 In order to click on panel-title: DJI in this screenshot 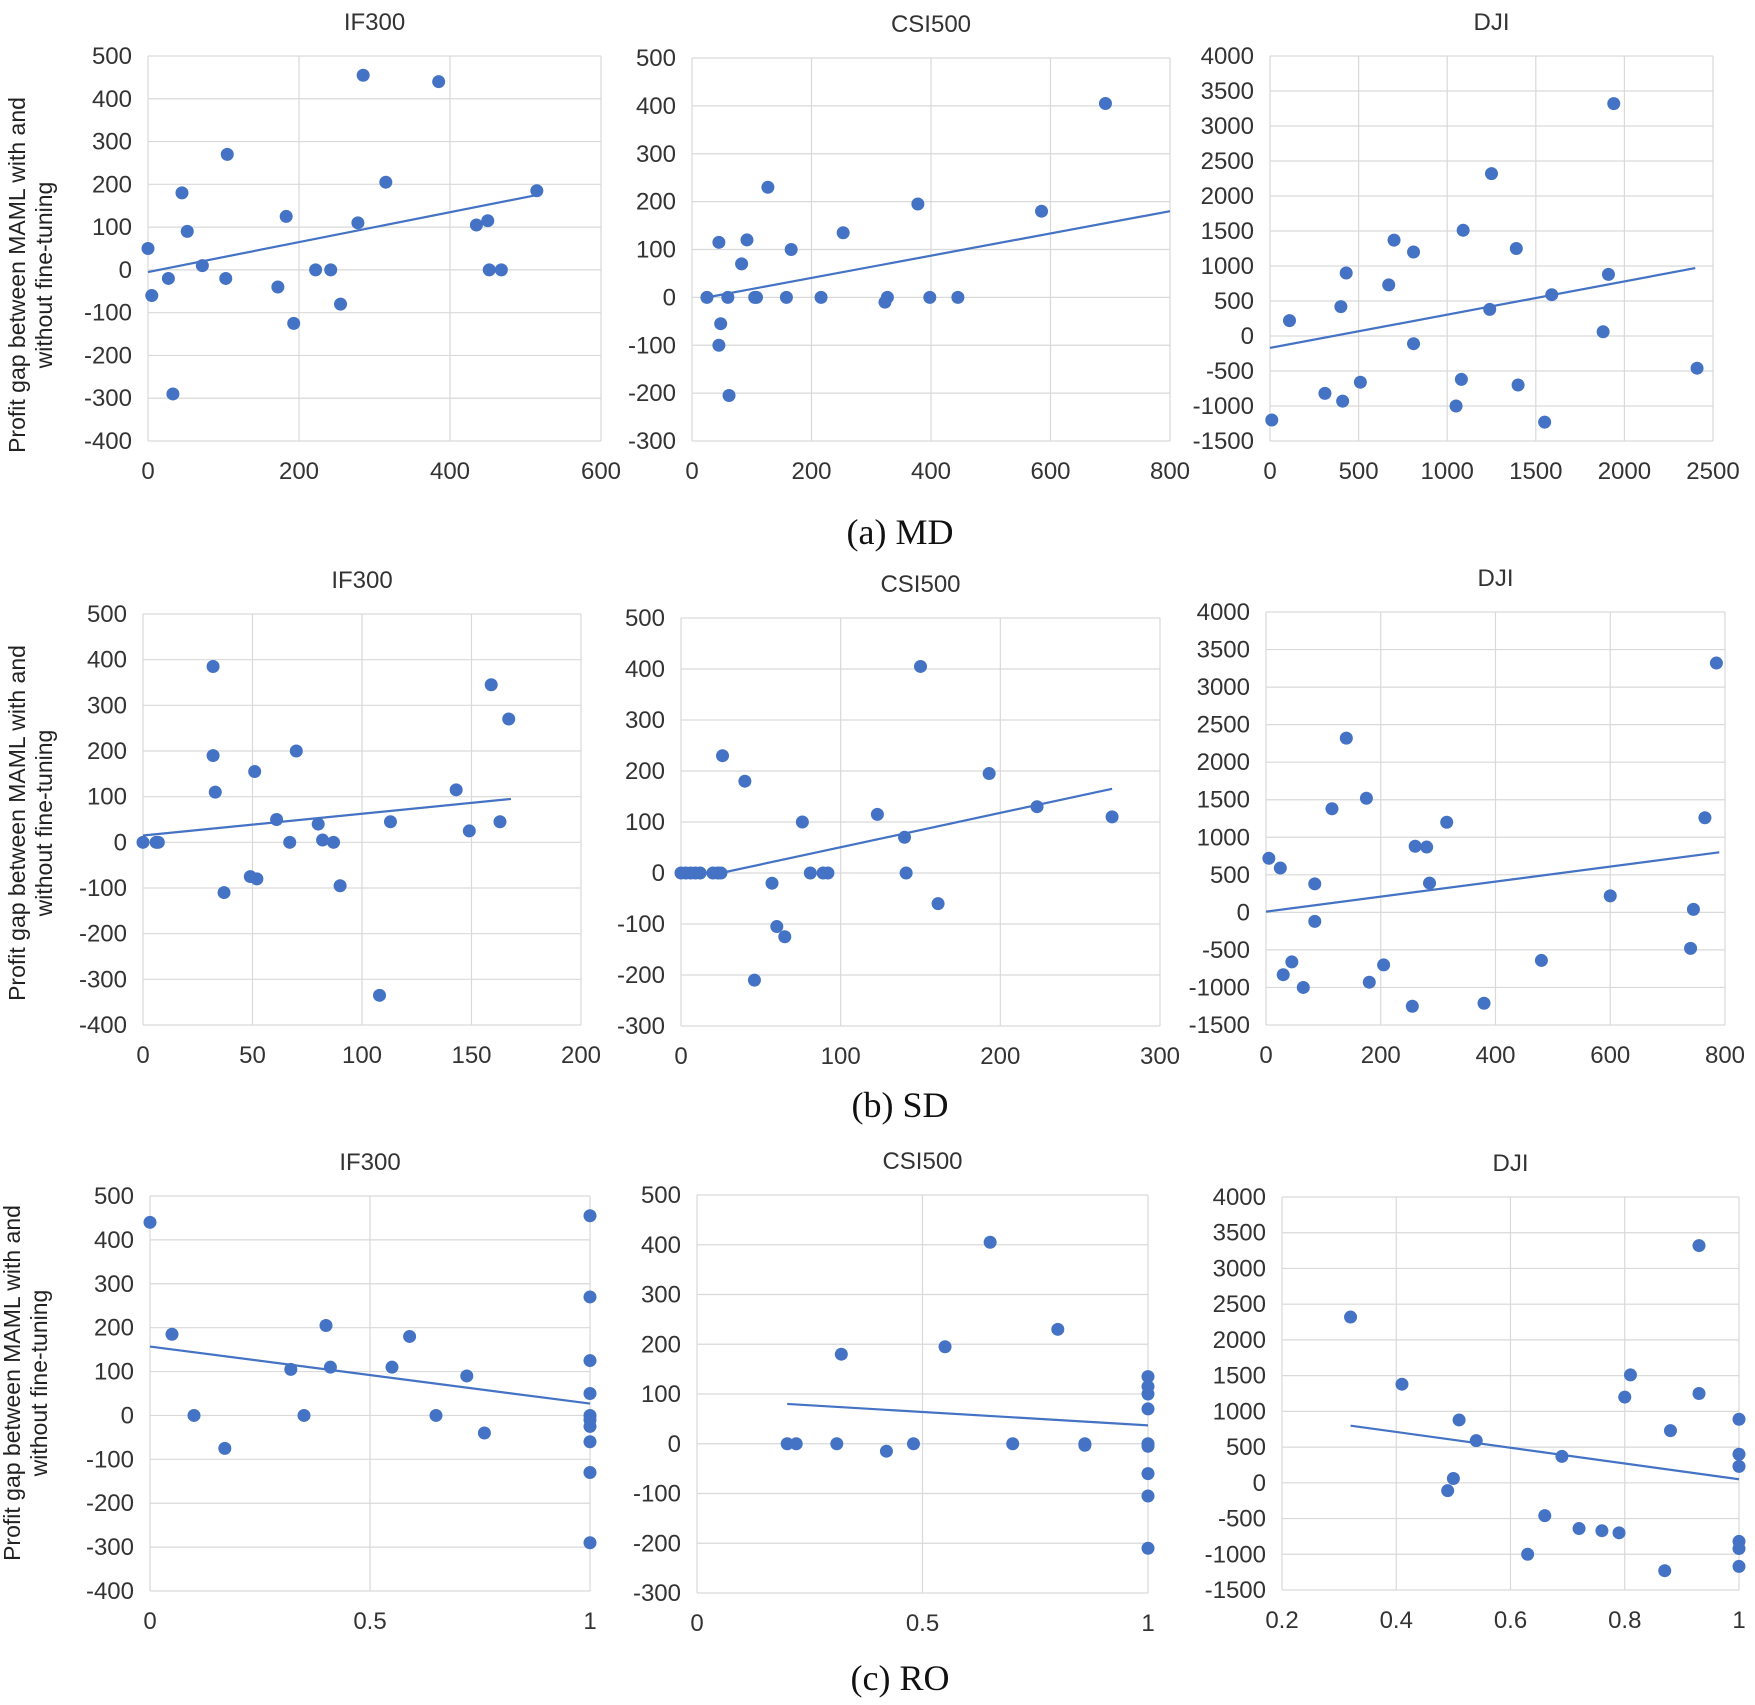, I will do `click(1492, 22)`.